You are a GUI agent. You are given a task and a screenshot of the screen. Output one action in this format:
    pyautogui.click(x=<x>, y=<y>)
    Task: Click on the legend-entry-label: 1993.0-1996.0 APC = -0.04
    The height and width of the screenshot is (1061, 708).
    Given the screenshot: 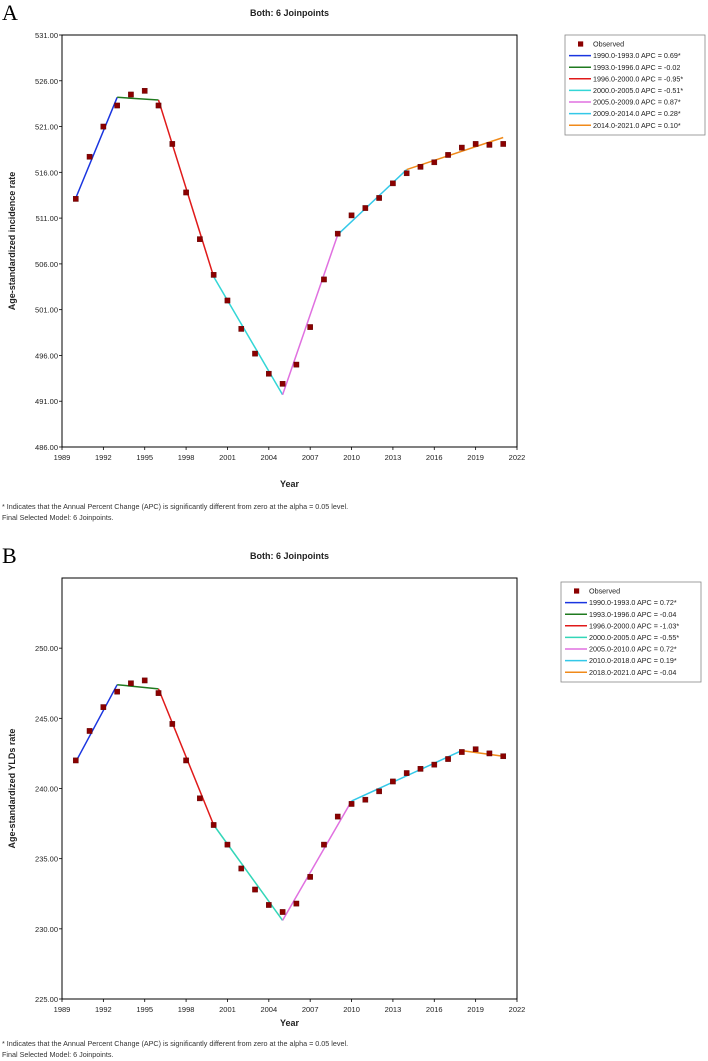 What is the action you would take?
    pyautogui.click(x=632, y=614)
    